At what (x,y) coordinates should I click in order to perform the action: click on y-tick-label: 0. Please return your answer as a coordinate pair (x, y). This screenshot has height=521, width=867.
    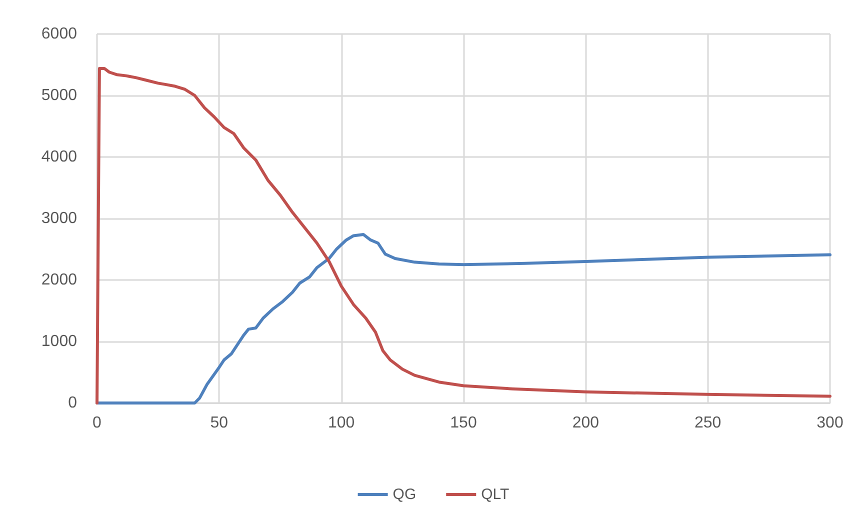
    Looking at the image, I should click on (73, 403).